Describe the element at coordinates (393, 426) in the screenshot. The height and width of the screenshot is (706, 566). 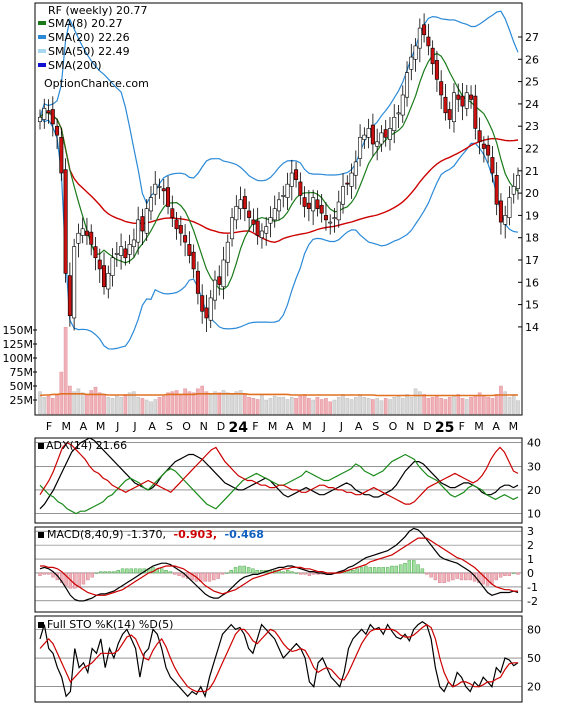
I see `x-month-label: O` at that location.